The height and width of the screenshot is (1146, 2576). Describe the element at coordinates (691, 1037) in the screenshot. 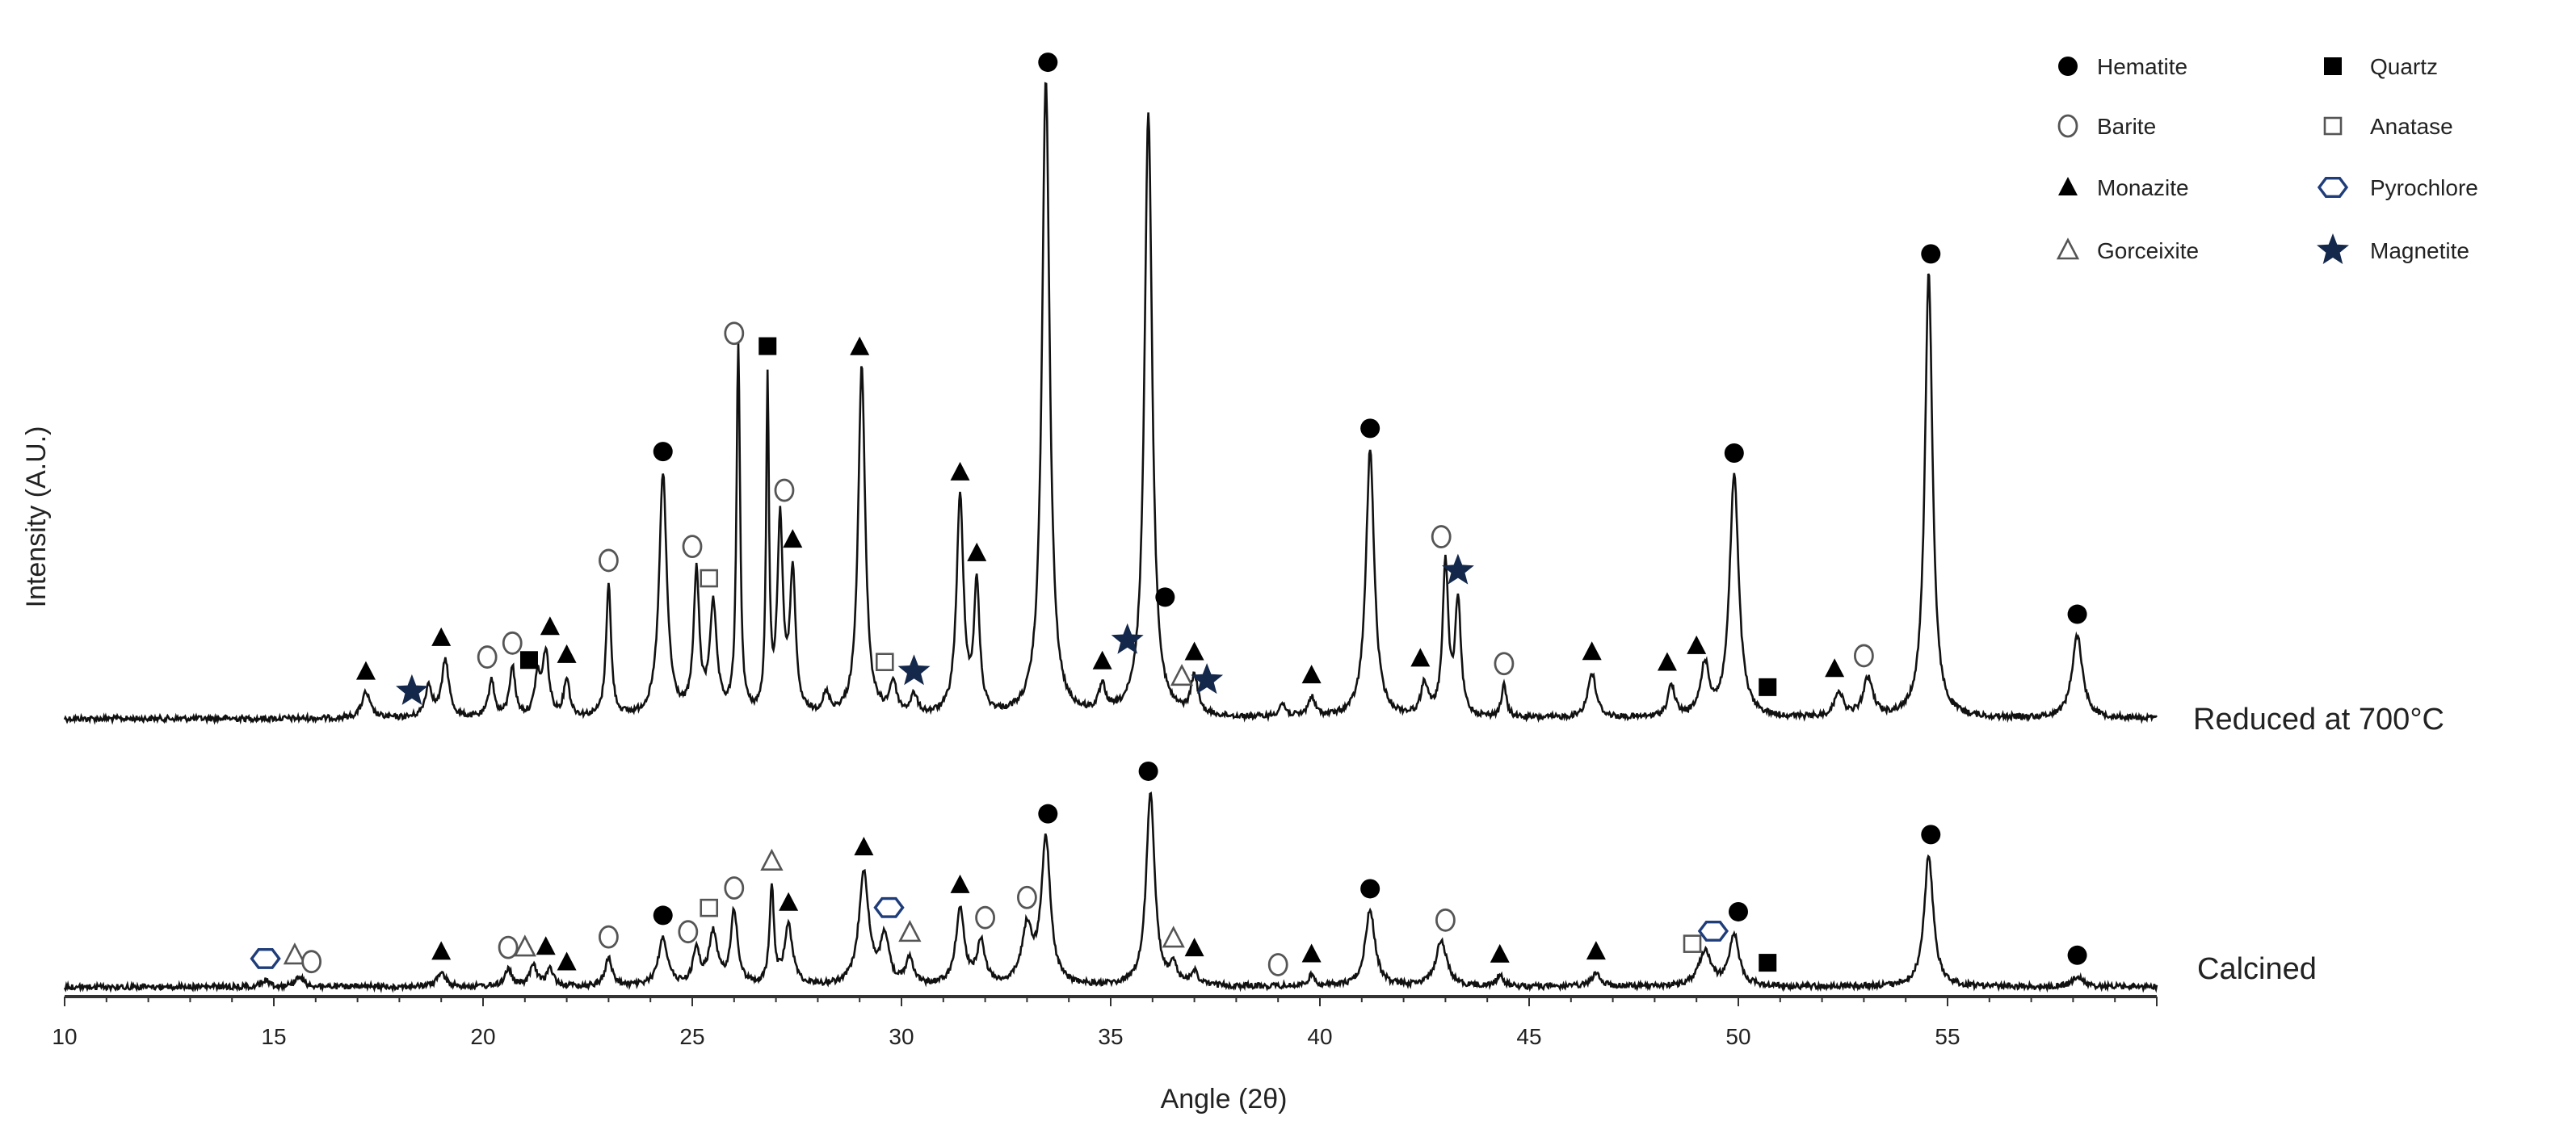

I see `x-tick-label: 25` at that location.